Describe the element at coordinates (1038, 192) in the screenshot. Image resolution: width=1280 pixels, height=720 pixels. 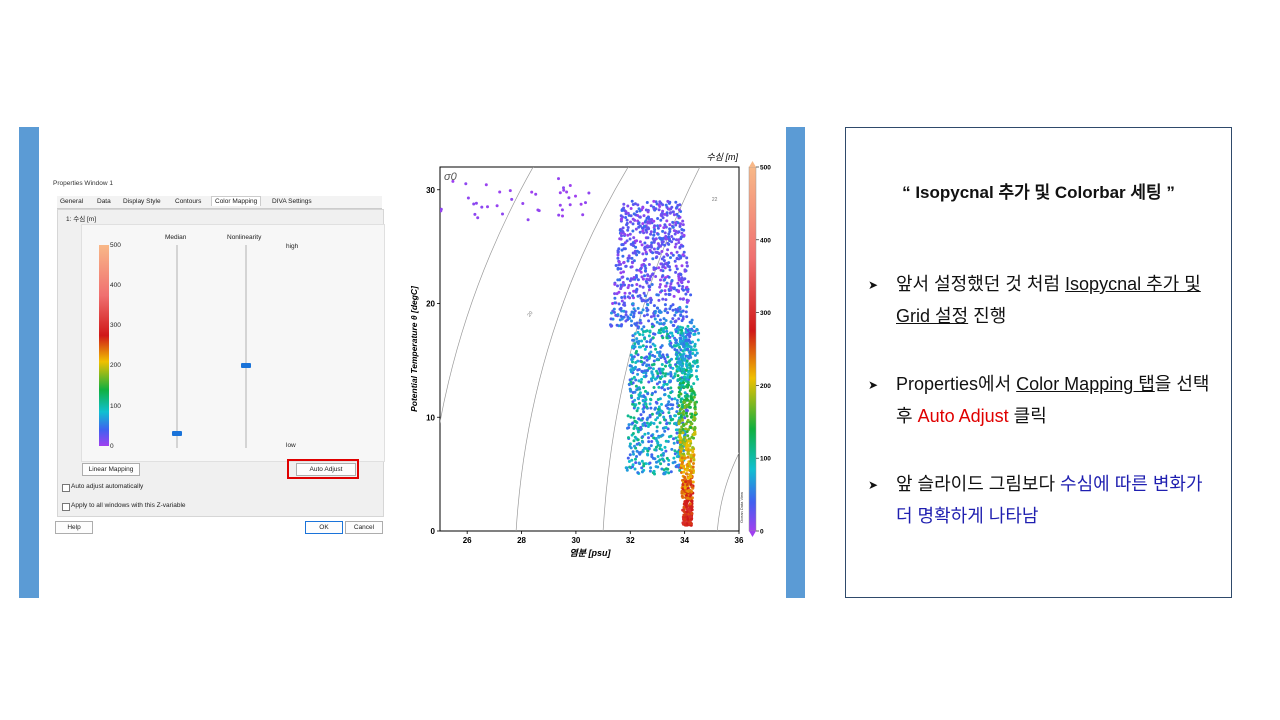
I see `box-title: “ Isopycnal 추가 및 Colorbar 세팅 ”` at that location.